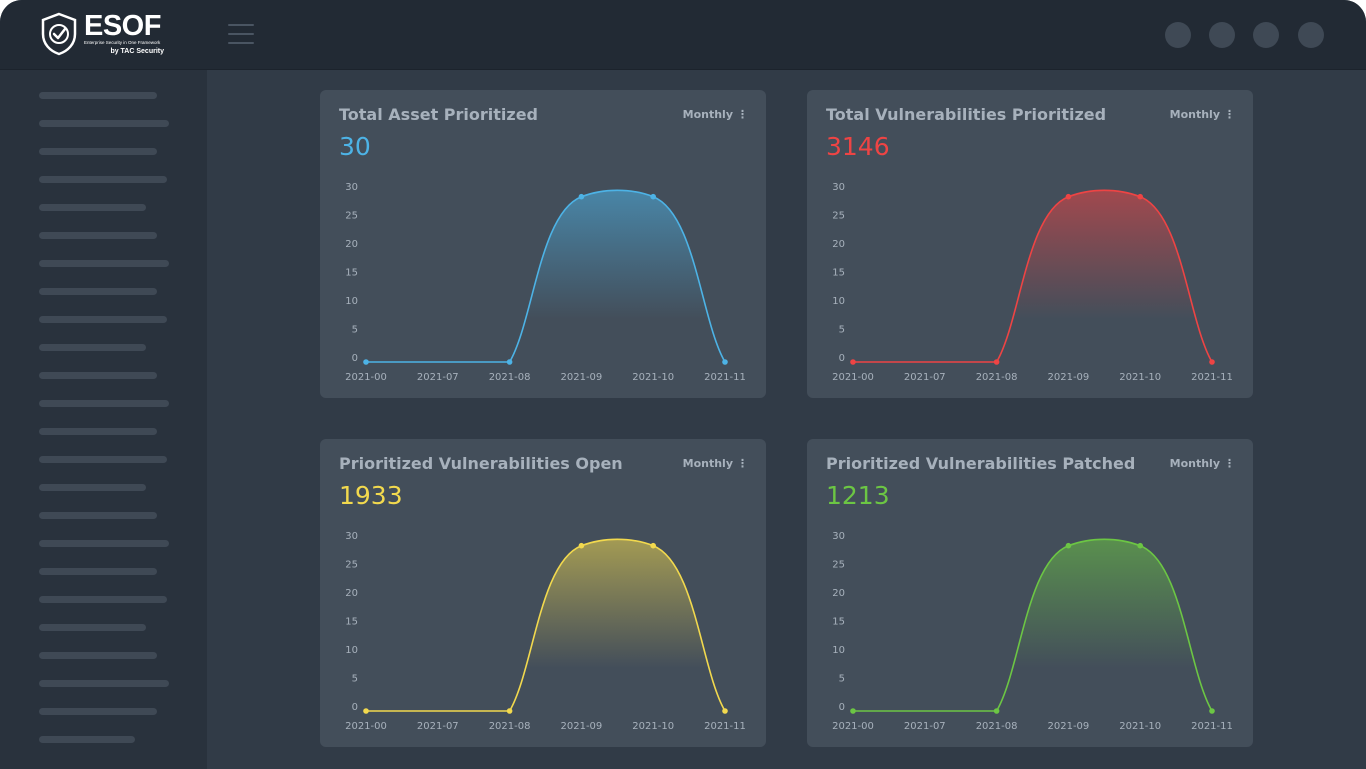 The width and height of the screenshot is (1366, 769). I want to click on logo-text: ESOF, so click(122, 26).